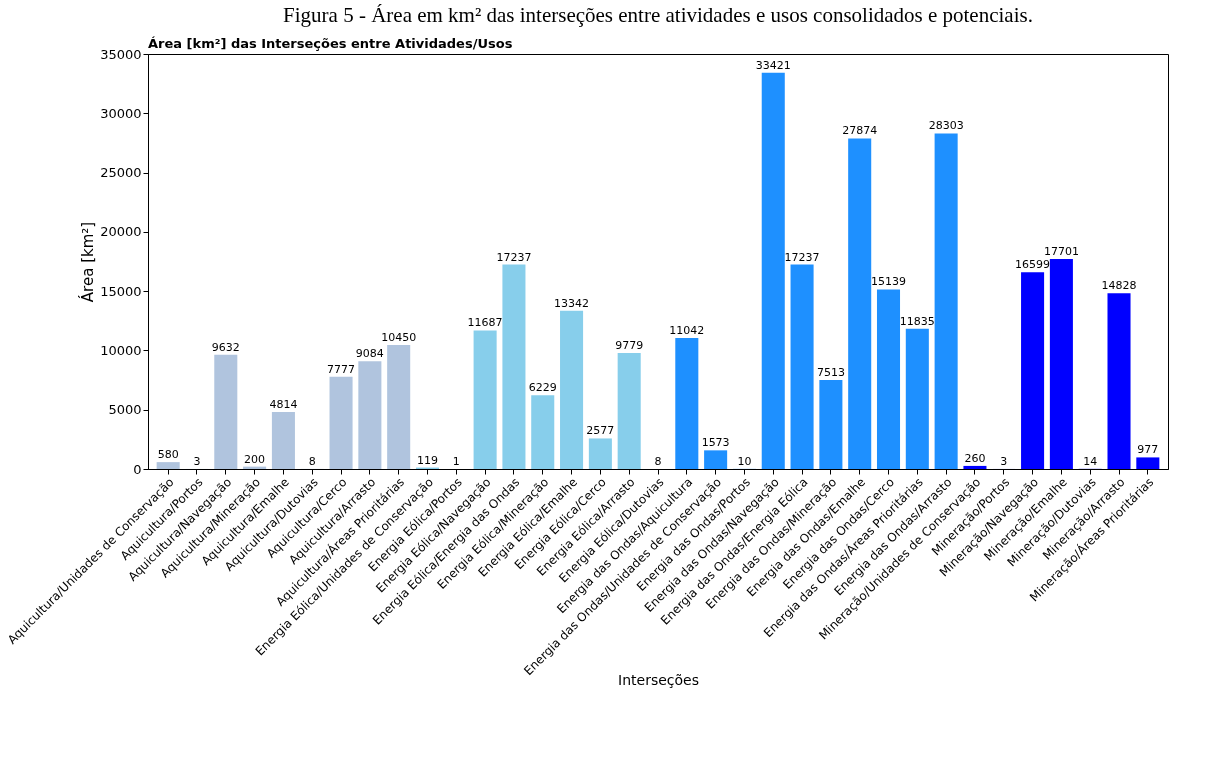  What do you see at coordinates (121, 54) in the screenshot?
I see `y-tick-label: 35000` at bounding box center [121, 54].